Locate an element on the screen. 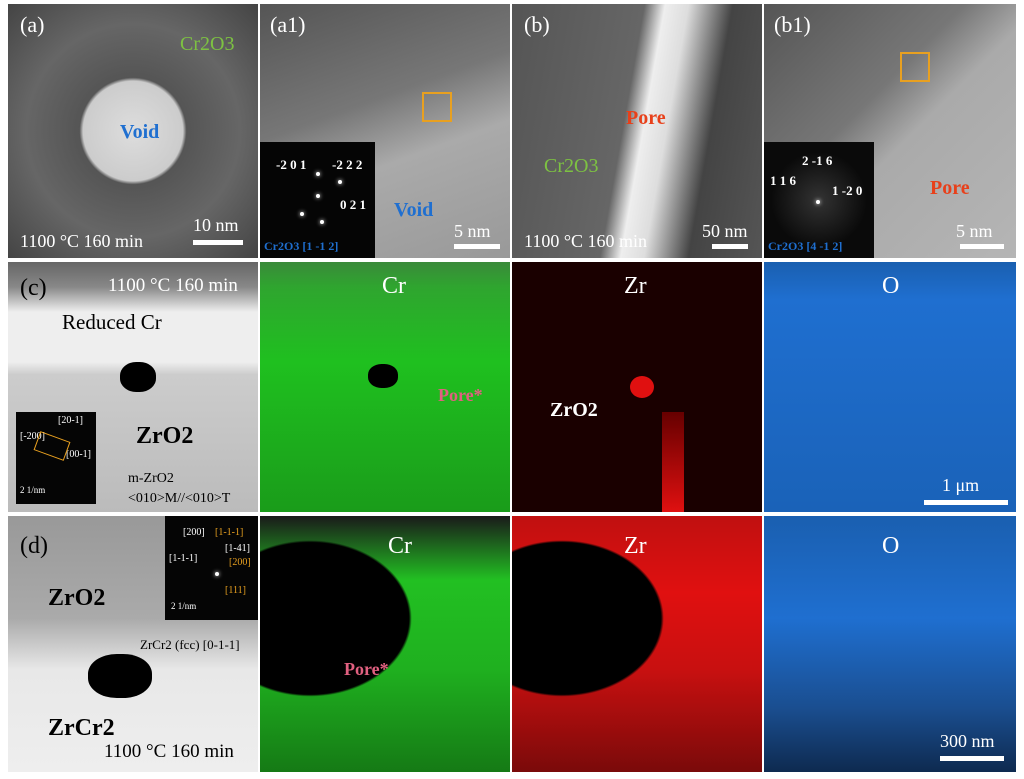  saed-index: [-200] is located at coordinates (32, 436).